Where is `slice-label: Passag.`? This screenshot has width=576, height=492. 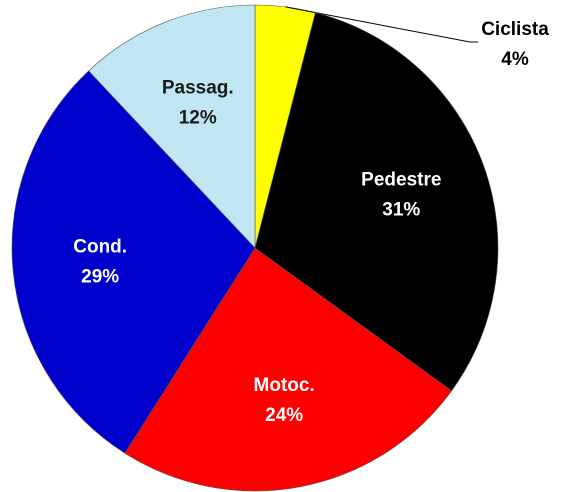 slice-label: Passag. is located at coordinates (198, 87).